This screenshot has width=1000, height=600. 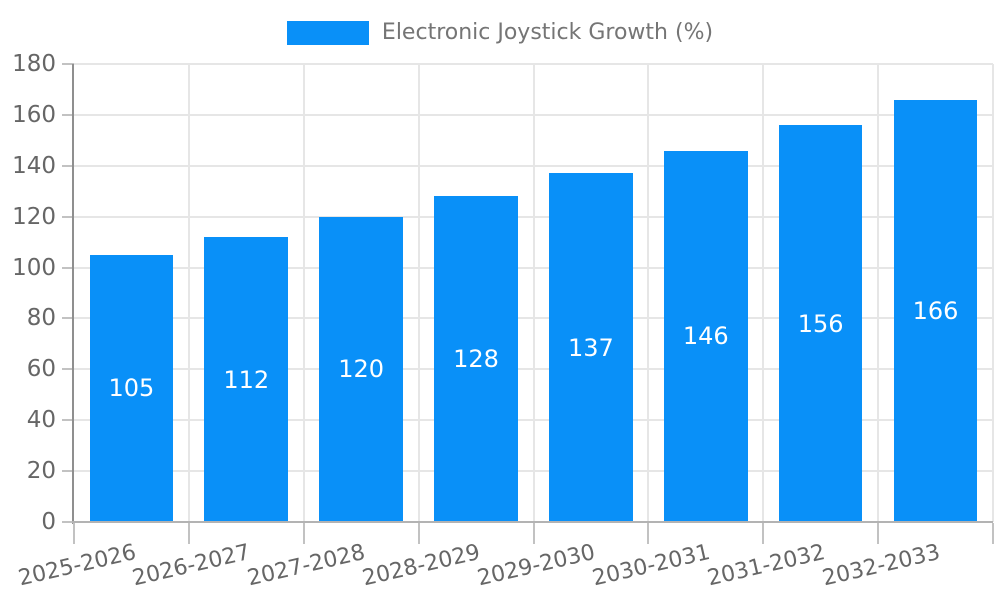 I want to click on bar-value-label: 105, so click(x=131, y=388).